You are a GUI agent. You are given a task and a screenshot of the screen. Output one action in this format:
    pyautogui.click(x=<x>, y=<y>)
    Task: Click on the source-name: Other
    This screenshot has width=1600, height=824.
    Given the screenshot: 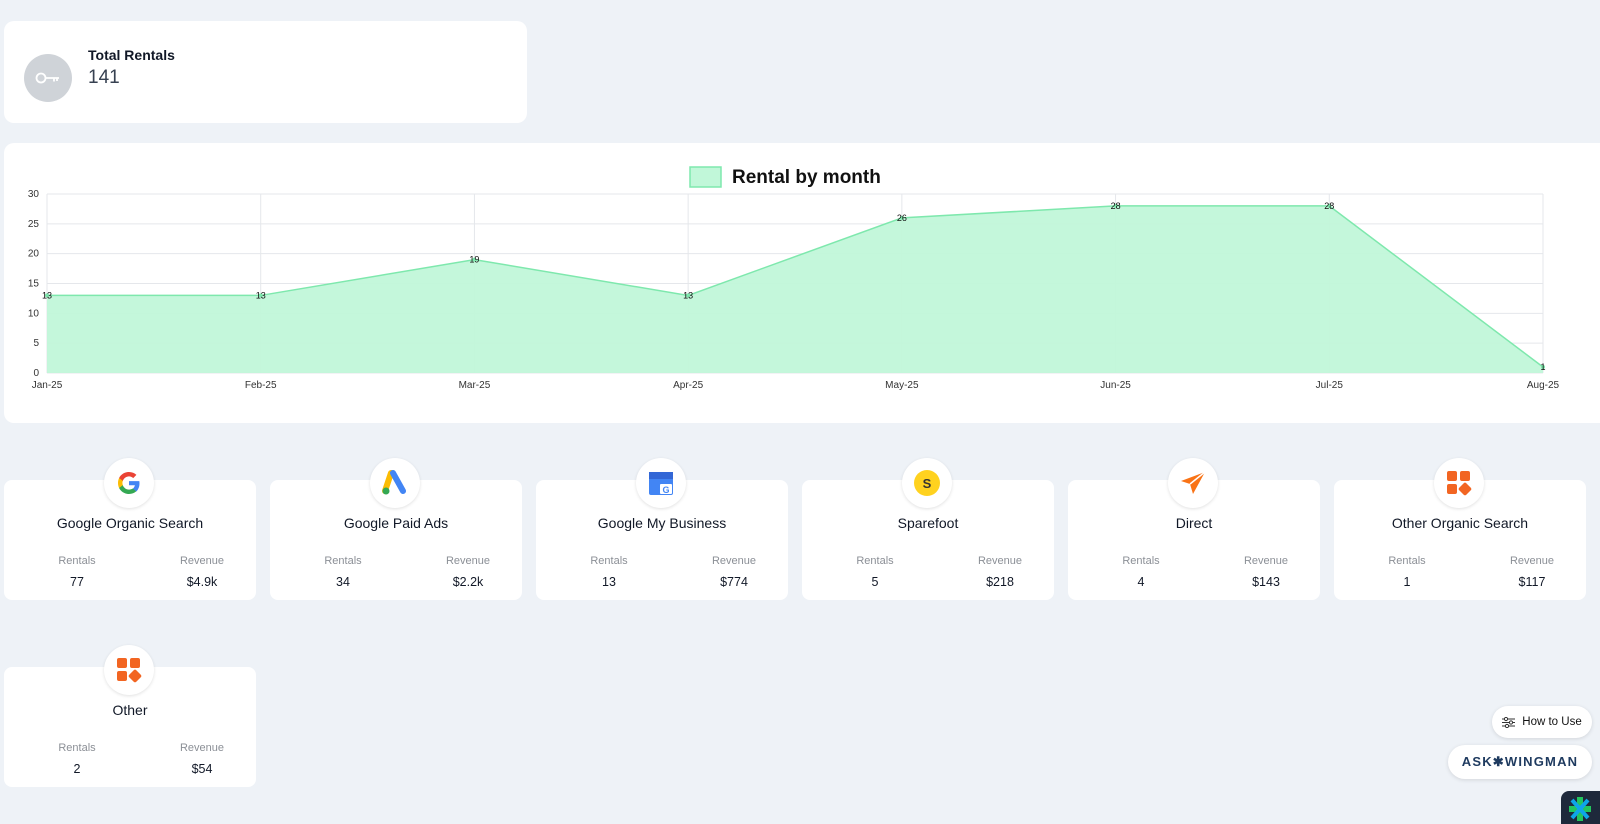 What is the action you would take?
    pyautogui.click(x=130, y=710)
    